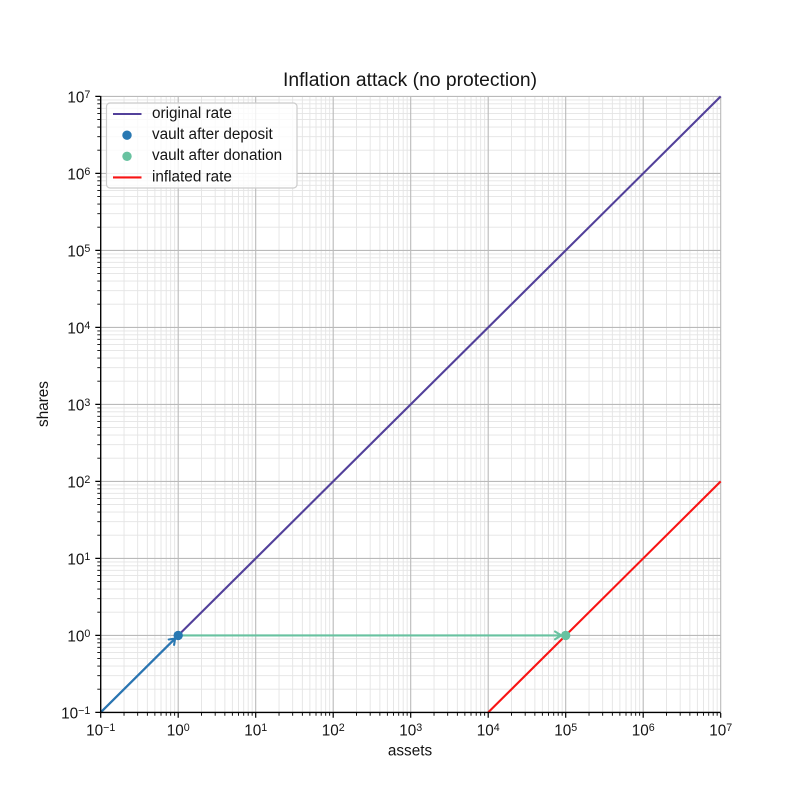 This screenshot has width=800, height=800. I want to click on svg-text: shares, so click(43, 404).